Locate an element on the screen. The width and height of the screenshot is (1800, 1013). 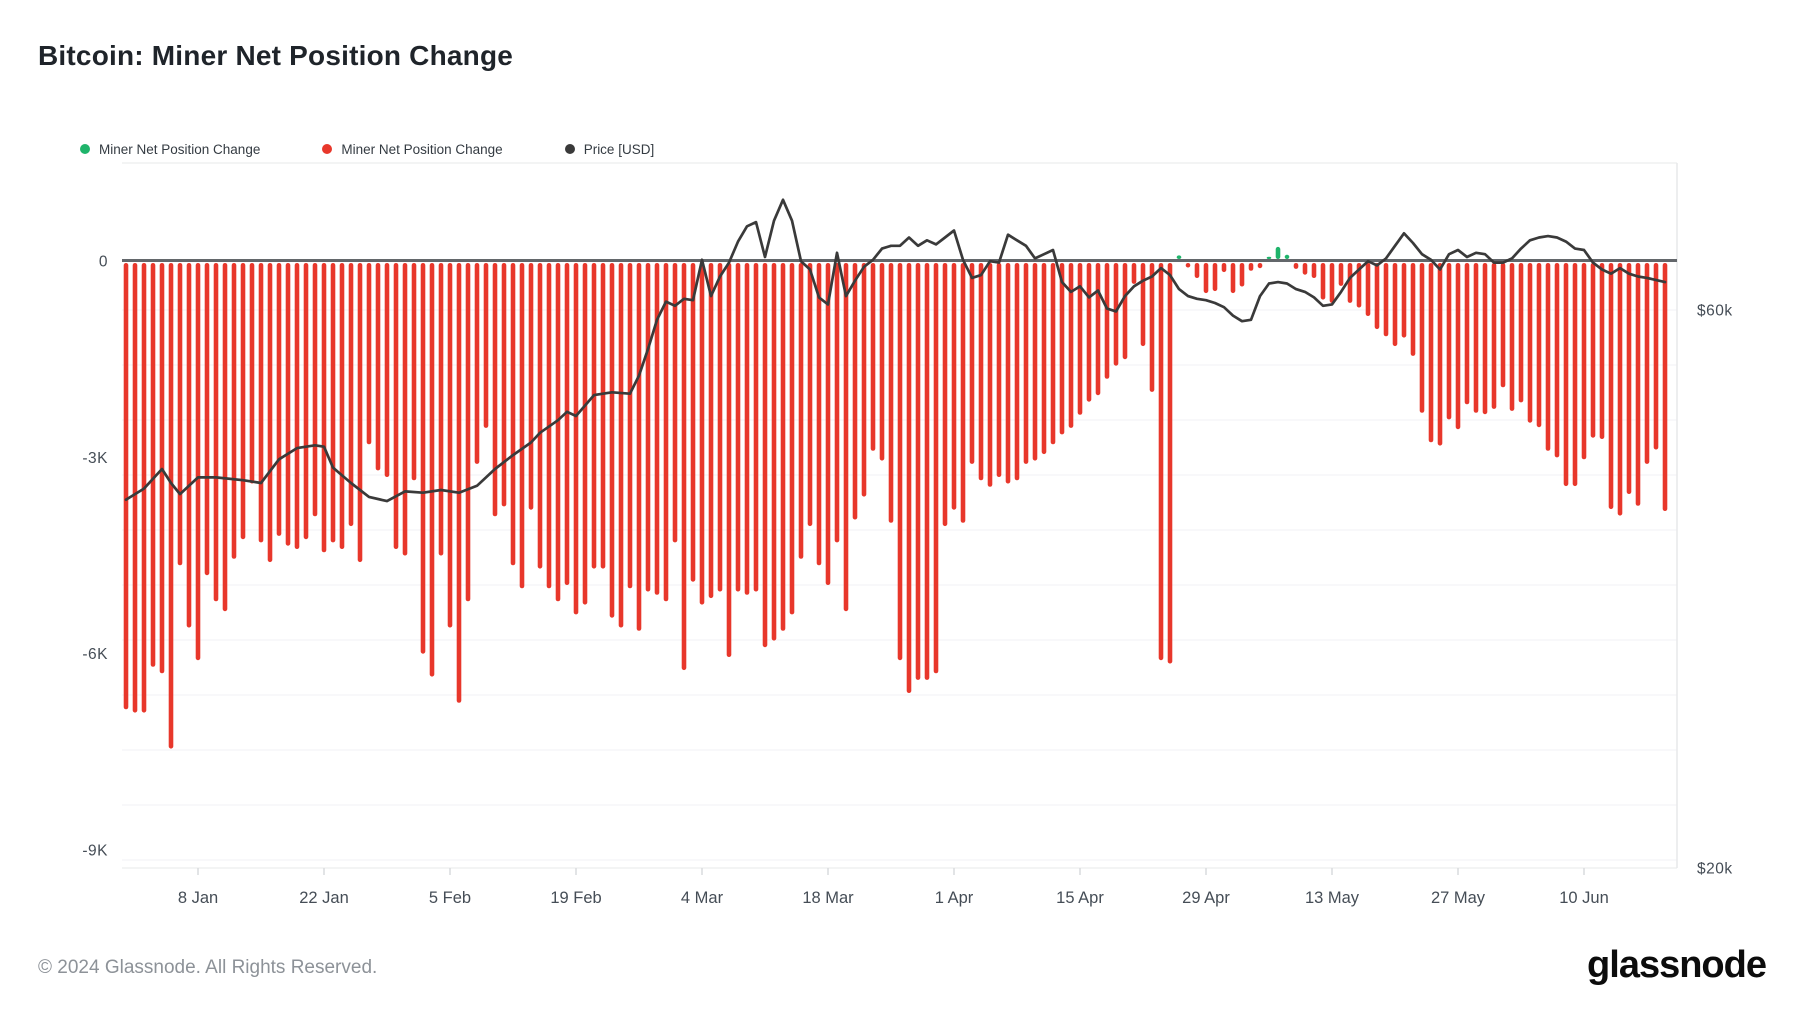
legend-label: Price [USD] is located at coordinates (619, 149).